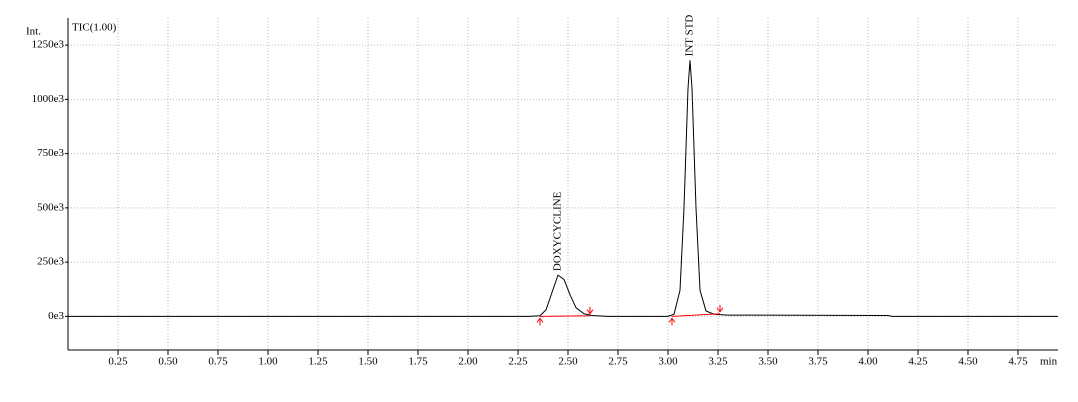  Describe the element at coordinates (618, 362) in the screenshot. I see `x-tick-label: 2.75` at that location.